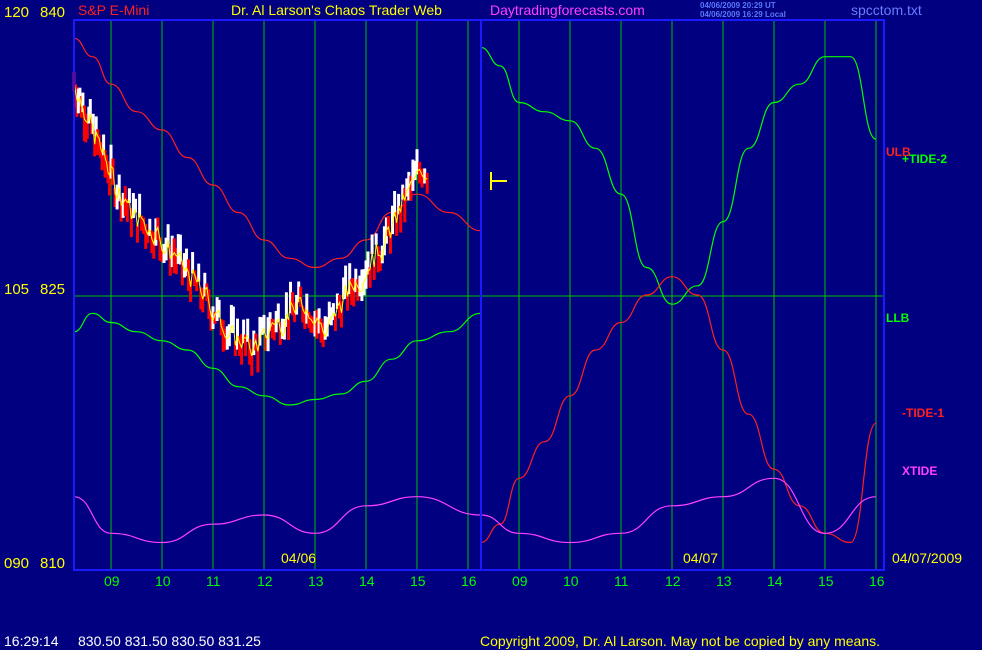 This screenshot has width=982, height=650. I want to click on label-xtide: XTIDE, so click(920, 471).